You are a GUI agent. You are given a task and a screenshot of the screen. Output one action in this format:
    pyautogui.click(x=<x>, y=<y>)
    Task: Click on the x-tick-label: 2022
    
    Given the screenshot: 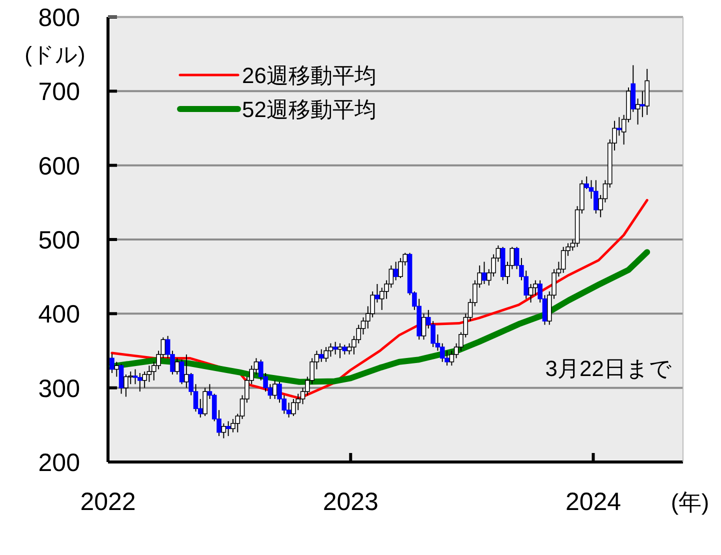 What is the action you would take?
    pyautogui.click(x=108, y=502)
    